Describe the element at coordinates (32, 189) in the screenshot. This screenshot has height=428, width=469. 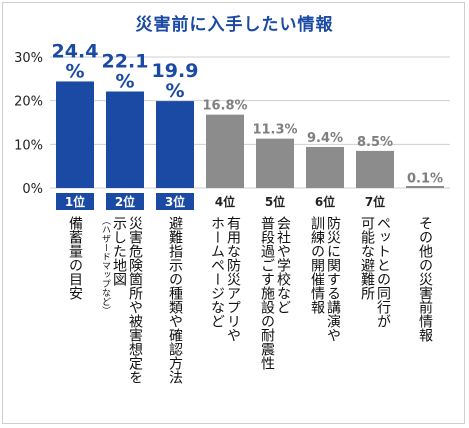
I see `y-tick-label: 0%` at that location.